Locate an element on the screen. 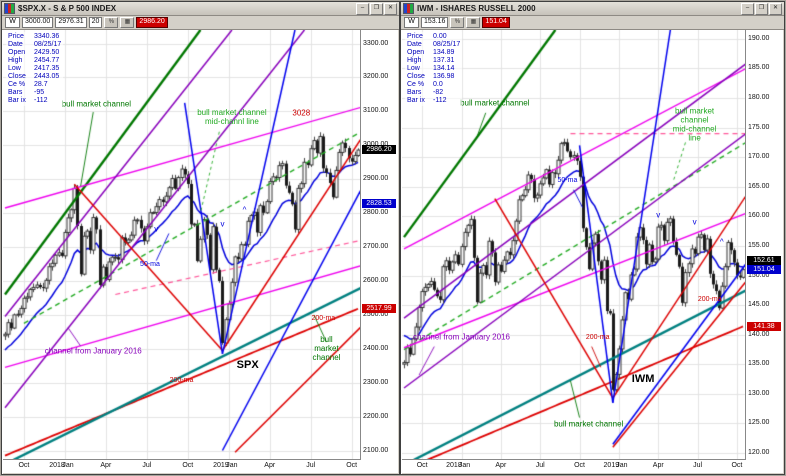  data-readout-row: Ce % 0.0 is located at coordinates (433, 85).